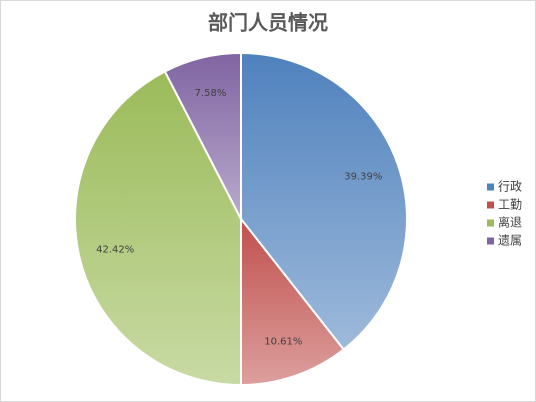 The width and height of the screenshot is (536, 402). I want to click on data-label: 7.58%, so click(211, 93).